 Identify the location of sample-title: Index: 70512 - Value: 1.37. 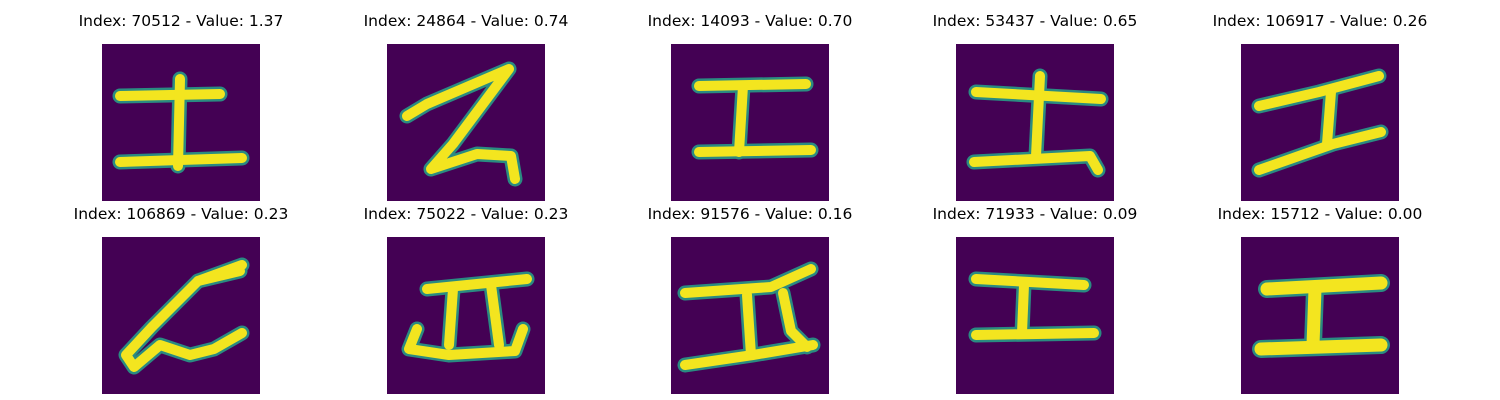
(181, 21).